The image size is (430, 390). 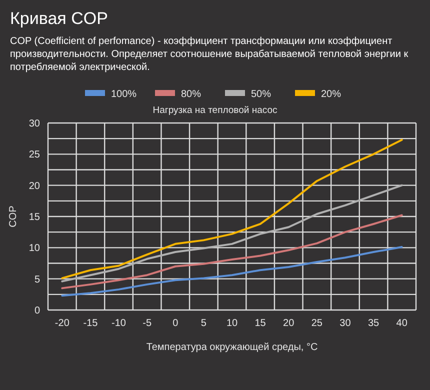 What do you see at coordinates (317, 323) in the screenshot?
I see `x-tick-label: 25` at bounding box center [317, 323].